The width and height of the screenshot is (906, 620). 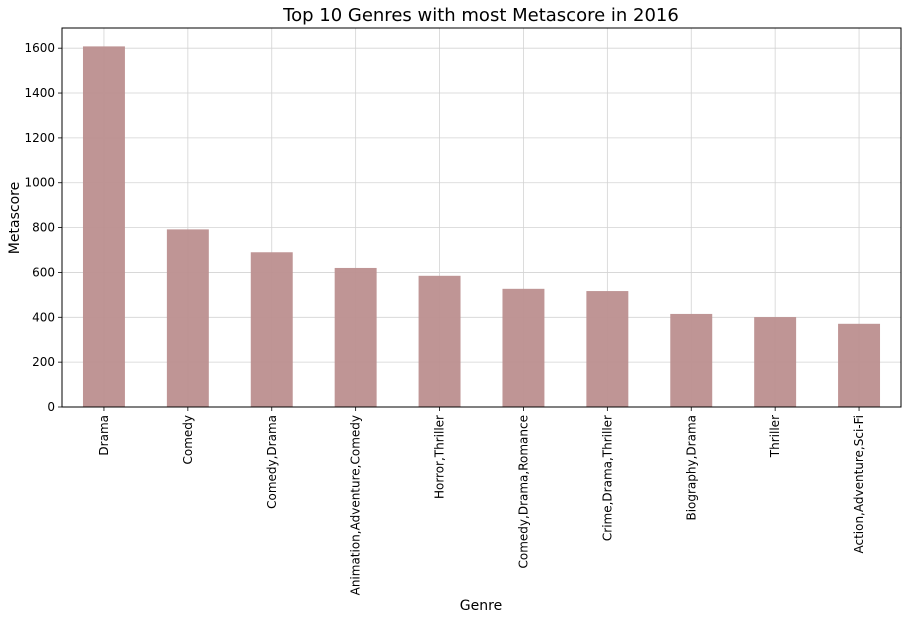 I want to click on bar-comedy, so click(x=187, y=318).